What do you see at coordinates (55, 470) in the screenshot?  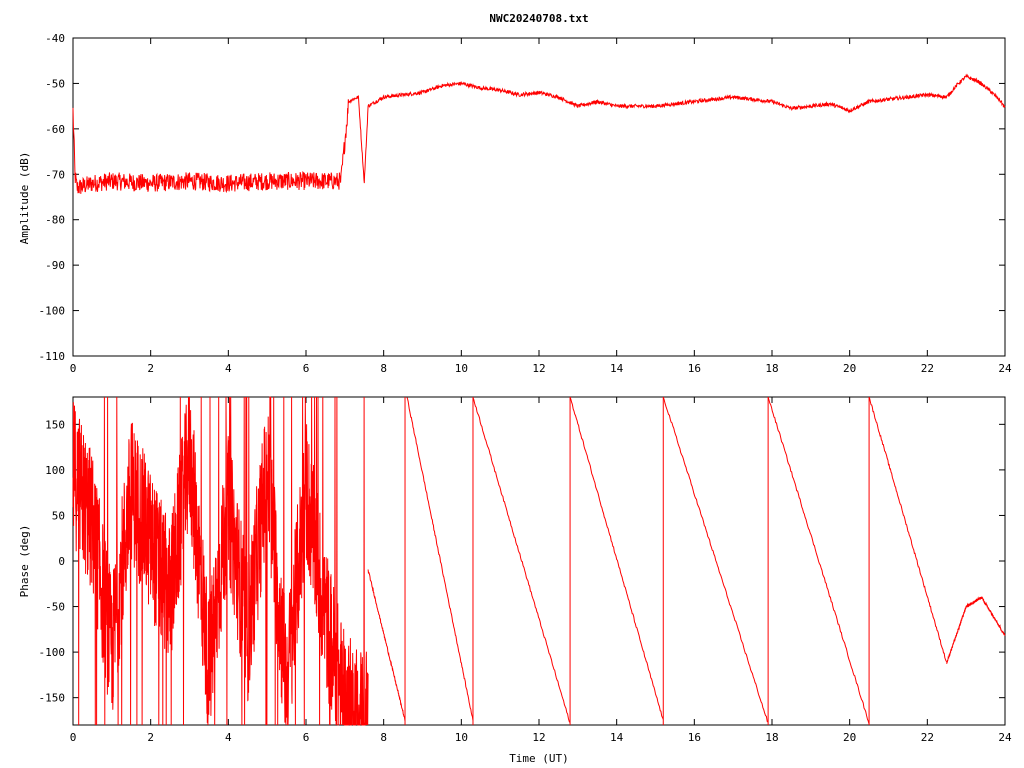 I see `phase-y-tick-label: 100` at bounding box center [55, 470].